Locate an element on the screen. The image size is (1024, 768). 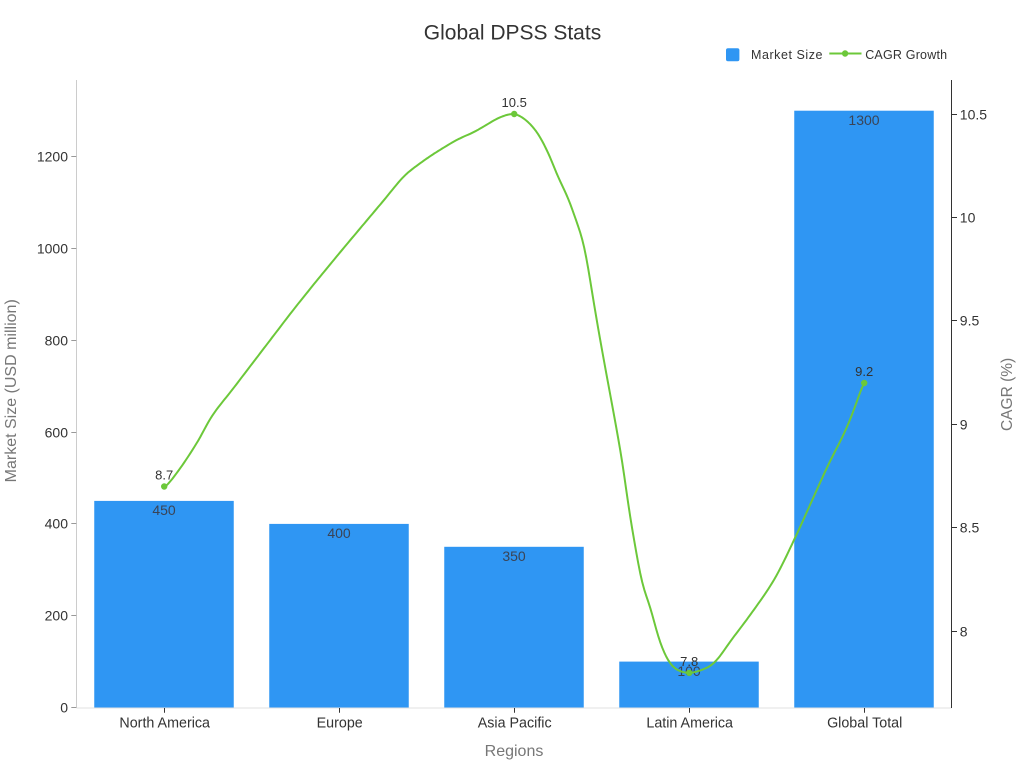
svg-text: 8.5 is located at coordinates (970, 527).